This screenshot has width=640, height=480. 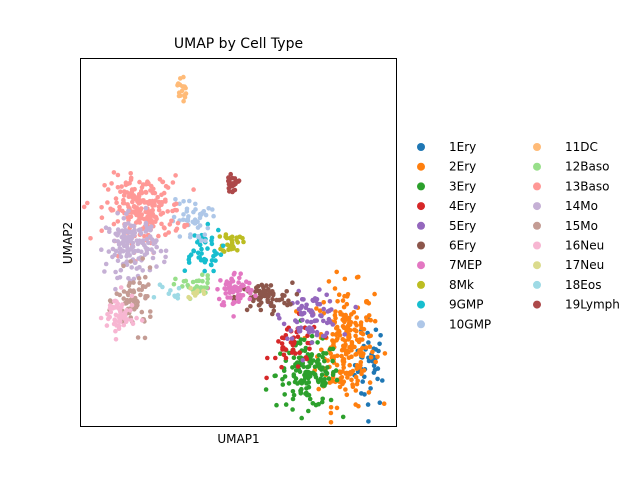 What do you see at coordinates (461, 285) in the screenshot?
I see `legend-label: 8Mk` at bounding box center [461, 285].